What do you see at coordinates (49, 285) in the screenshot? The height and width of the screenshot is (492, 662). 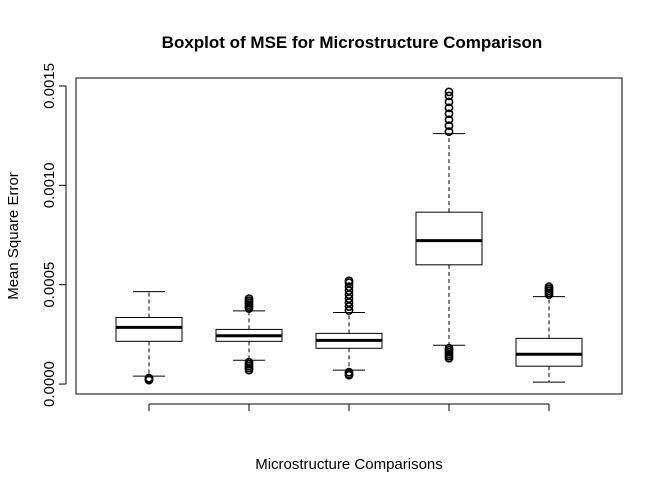 I see `y-tick-label: 0.0005` at bounding box center [49, 285].